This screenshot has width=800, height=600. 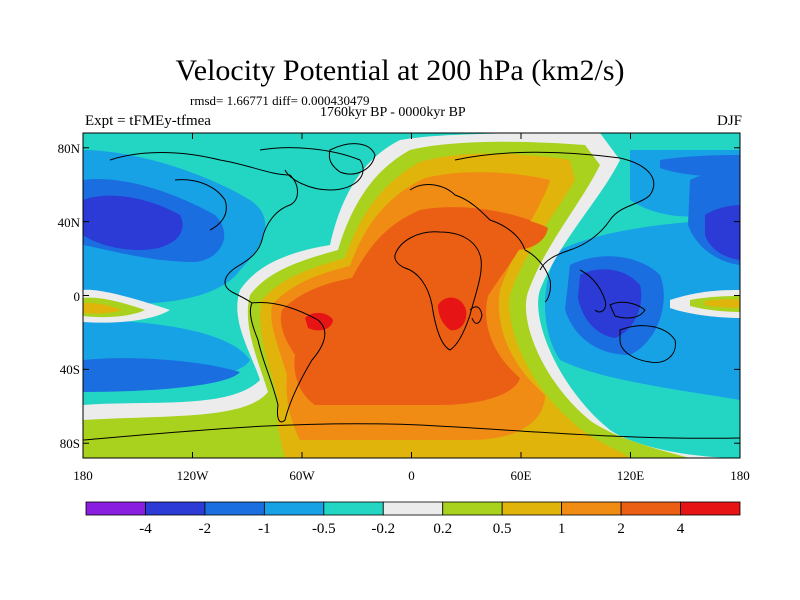 What do you see at coordinates (68, 222) in the screenshot?
I see `latitude-label: 40N` at bounding box center [68, 222].